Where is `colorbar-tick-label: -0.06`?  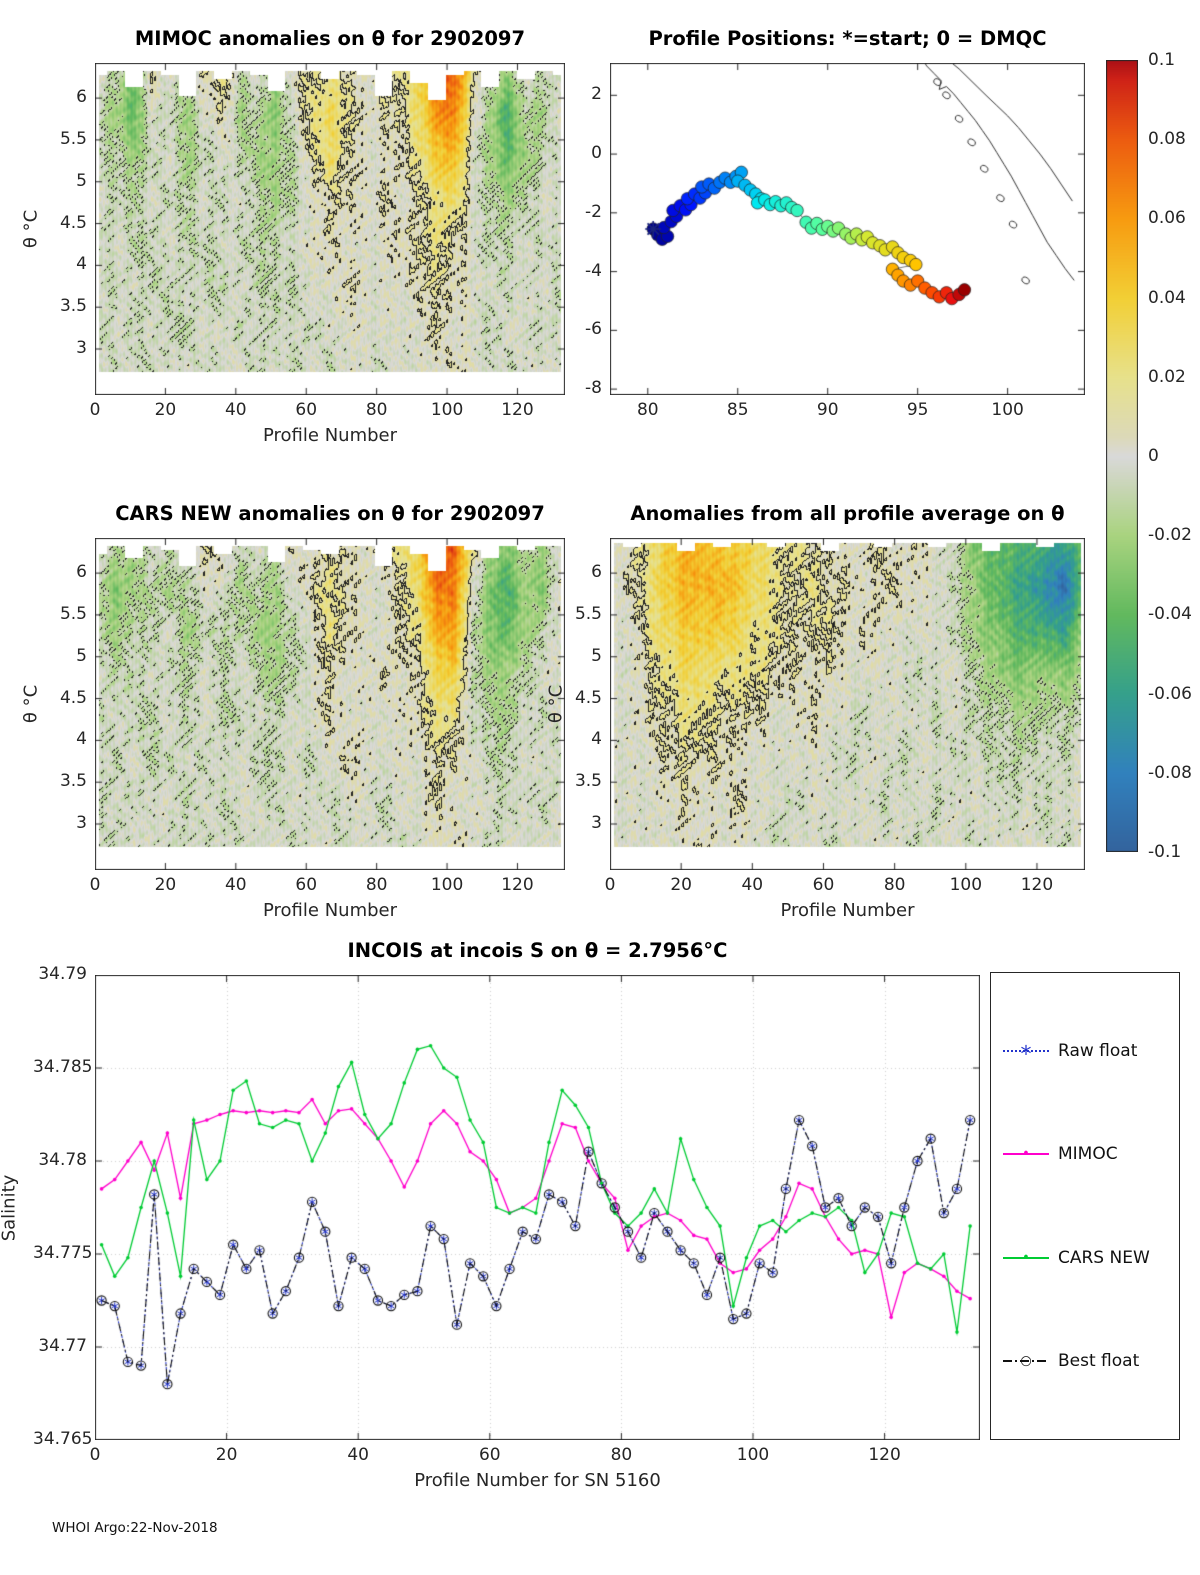 colorbar-tick-label: -0.06 is located at coordinates (1170, 693).